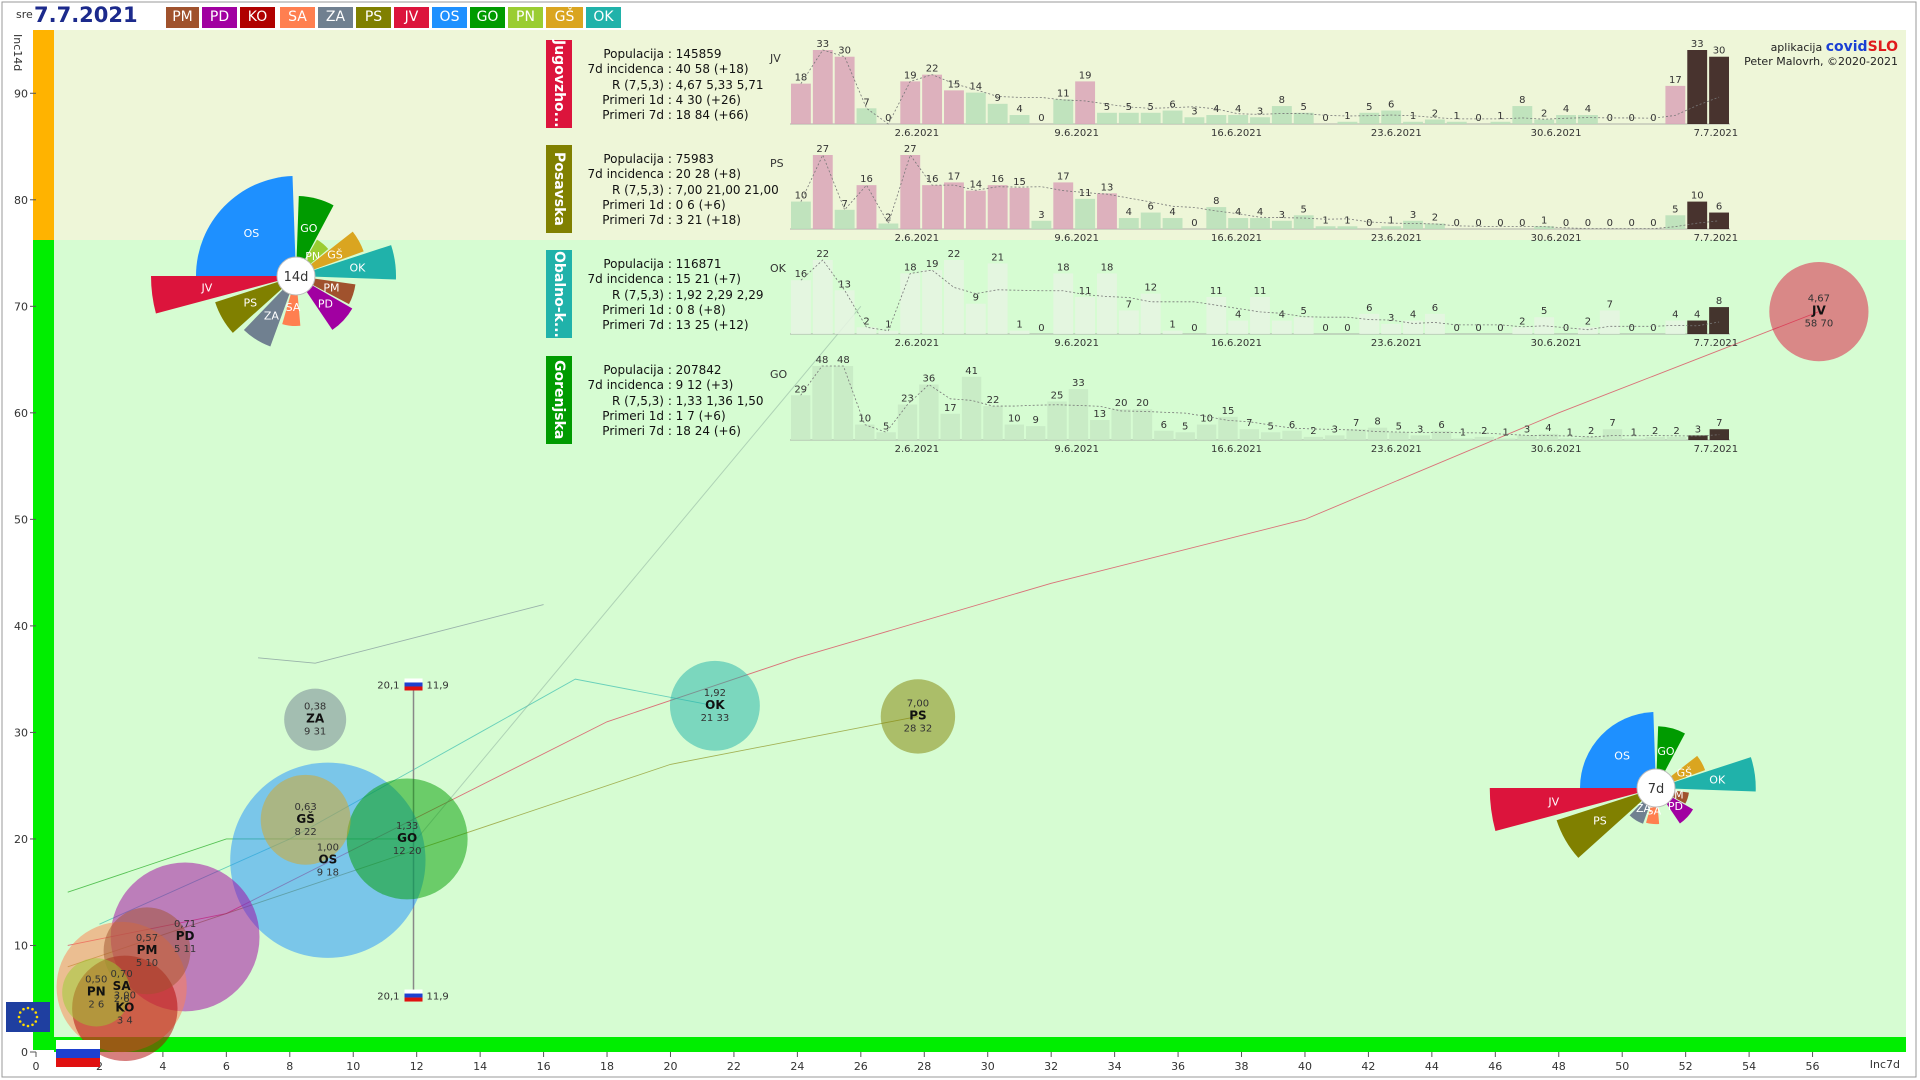 Image resolution: width=1920 pixels, height=1080 pixels. I want to click on panel-bar-label: 15, so click(1019, 182).